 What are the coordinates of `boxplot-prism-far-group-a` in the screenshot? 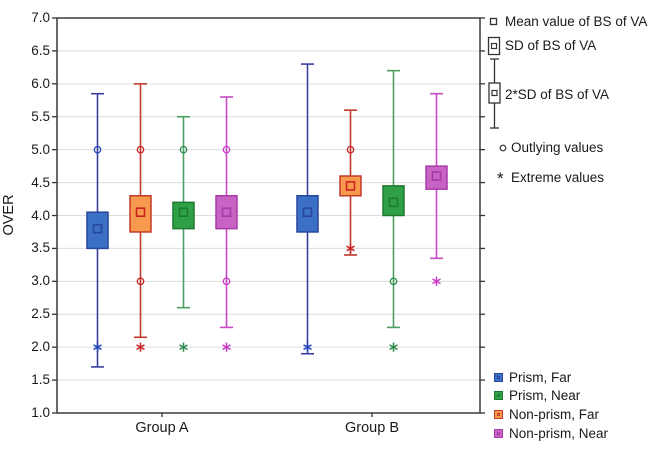 It's located at (97, 230).